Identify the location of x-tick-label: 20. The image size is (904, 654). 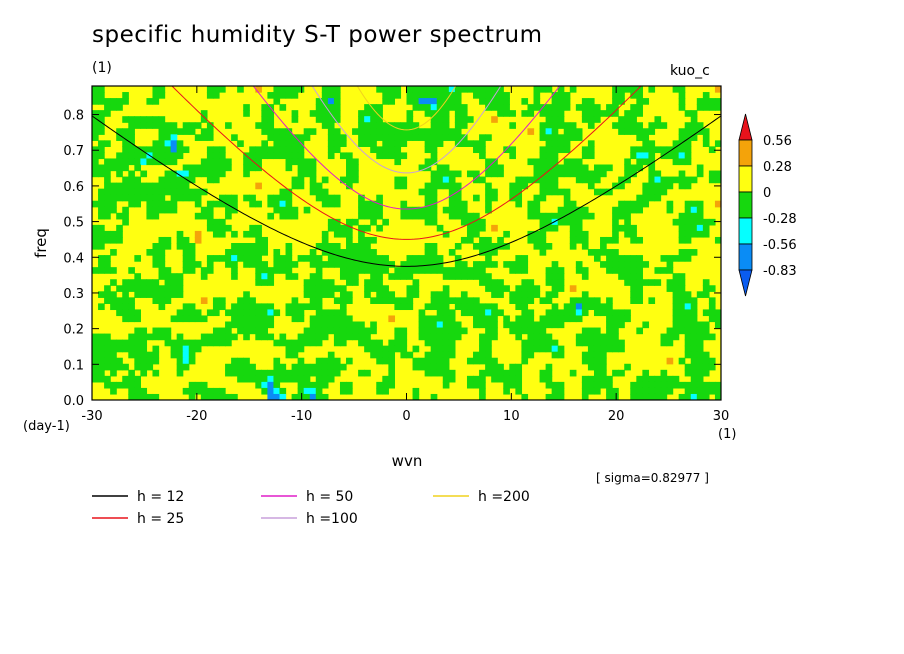
(616, 416).